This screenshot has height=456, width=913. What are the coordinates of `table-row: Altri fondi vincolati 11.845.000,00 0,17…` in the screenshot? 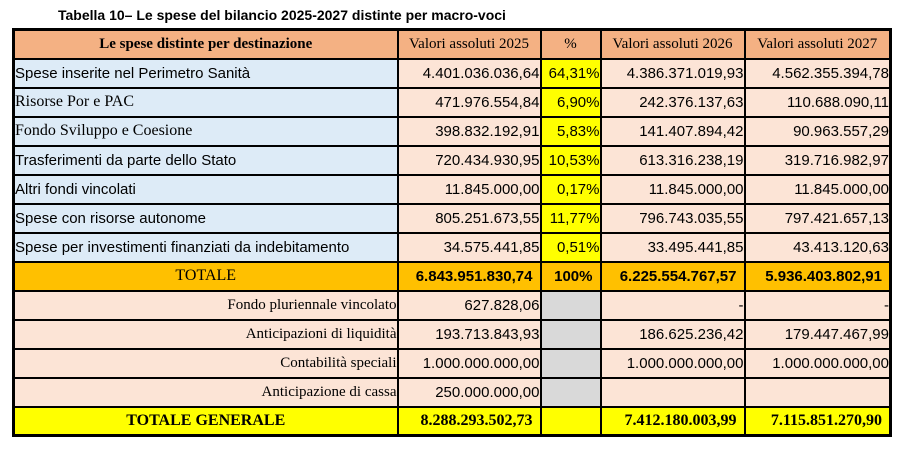 It's located at (452, 189).